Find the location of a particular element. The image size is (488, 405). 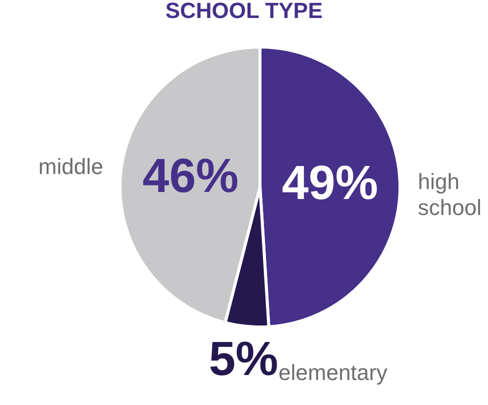

data-label: 5% is located at coordinates (243, 359).